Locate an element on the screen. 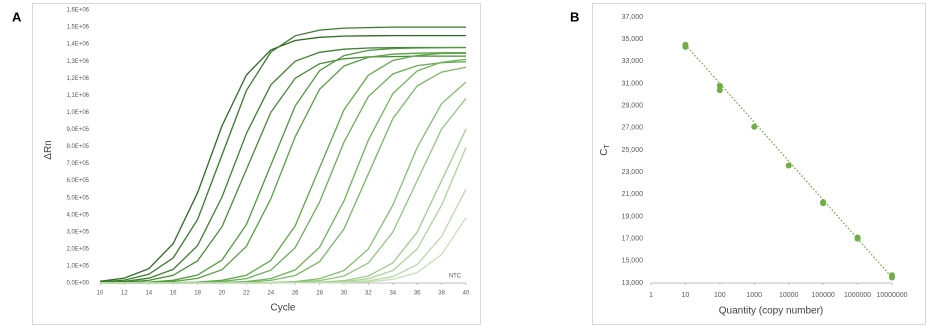 This screenshot has width=932, height=327. x-tick-label: 1 is located at coordinates (651, 295).